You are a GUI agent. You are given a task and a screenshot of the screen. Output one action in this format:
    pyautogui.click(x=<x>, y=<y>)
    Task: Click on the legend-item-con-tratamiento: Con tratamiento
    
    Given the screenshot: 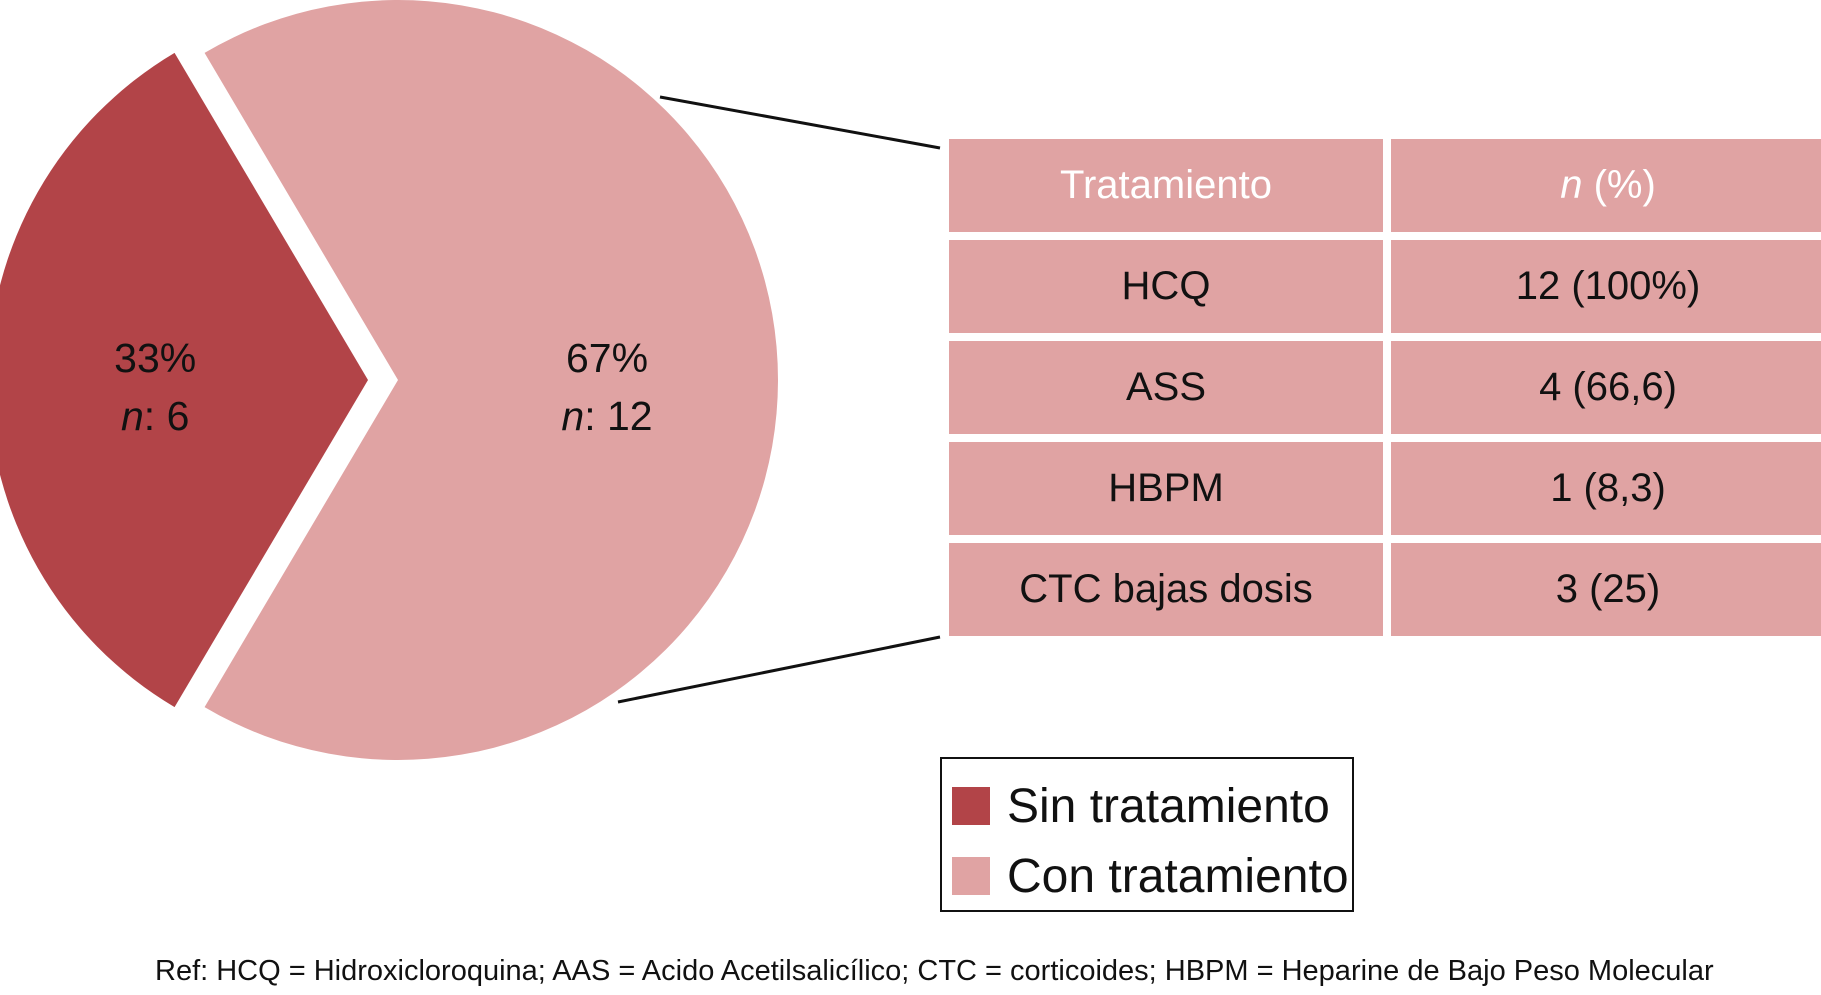 What is the action you would take?
    pyautogui.click(x=1152, y=876)
    